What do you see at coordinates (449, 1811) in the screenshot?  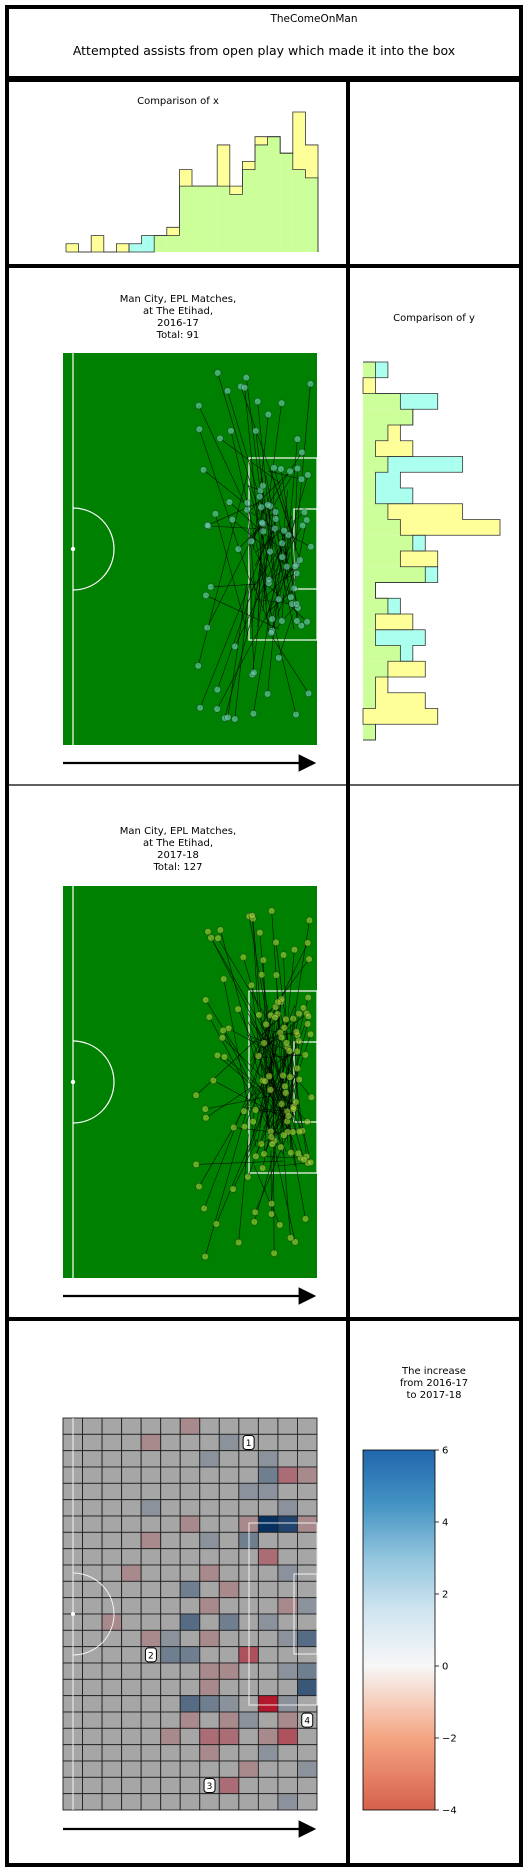 I see `colorbar-tick-label: −4` at bounding box center [449, 1811].